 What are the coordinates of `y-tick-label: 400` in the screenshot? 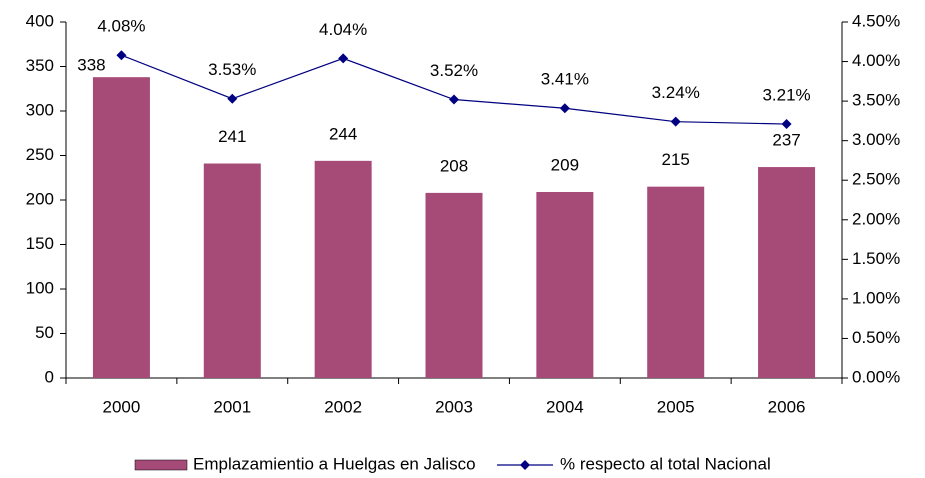 It's located at (40, 20).